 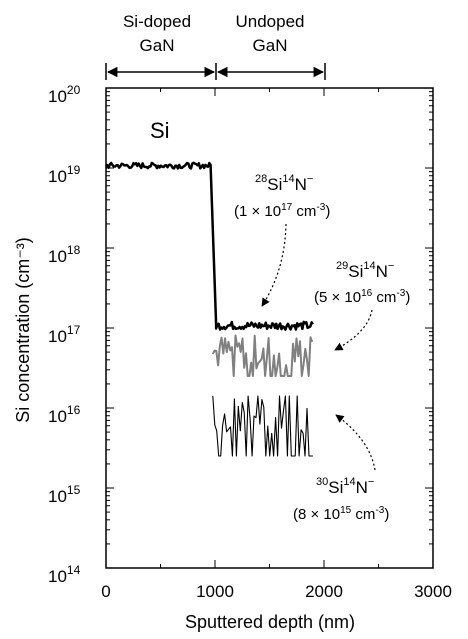 I want to click on annotation-28sin: 28Si14N− (1 × 1017 cm-3), so click(x=282, y=240).